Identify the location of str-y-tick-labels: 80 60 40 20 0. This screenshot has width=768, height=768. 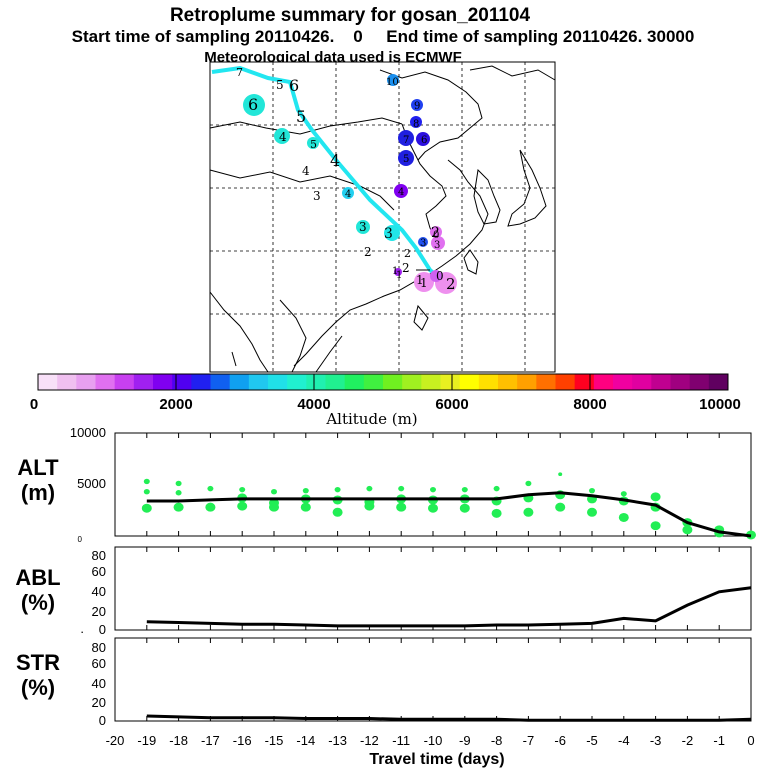
(99, 684).